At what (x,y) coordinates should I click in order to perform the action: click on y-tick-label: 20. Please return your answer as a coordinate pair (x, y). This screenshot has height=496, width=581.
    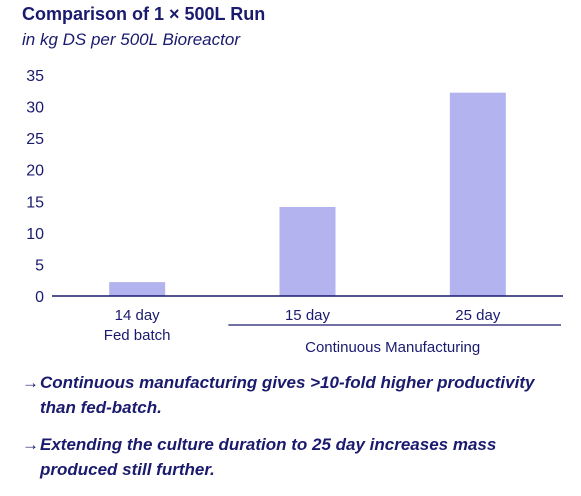
    Looking at the image, I should click on (35, 171).